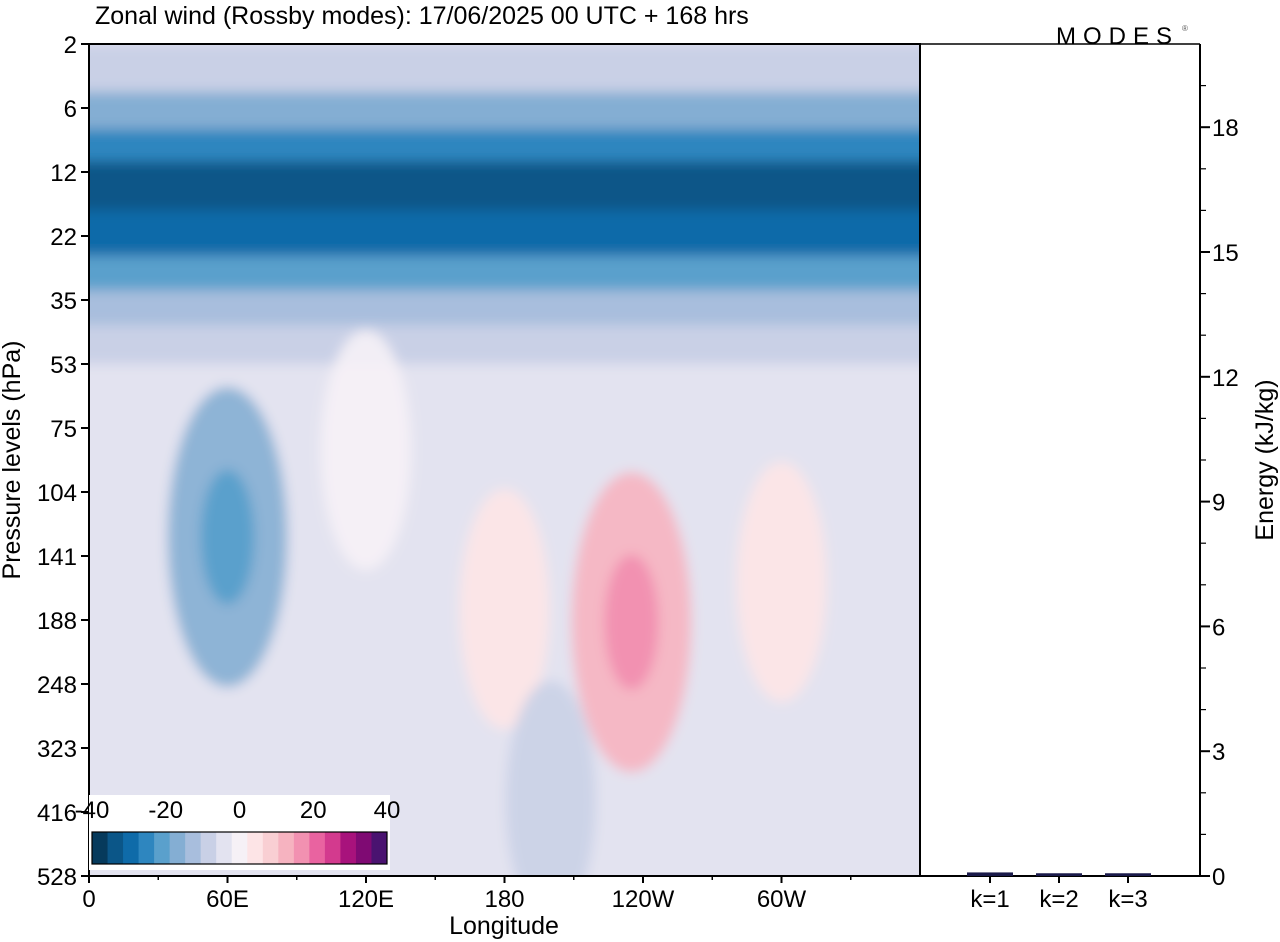  What do you see at coordinates (1218, 752) in the screenshot?
I see `energy-tick-label: 3` at bounding box center [1218, 752].